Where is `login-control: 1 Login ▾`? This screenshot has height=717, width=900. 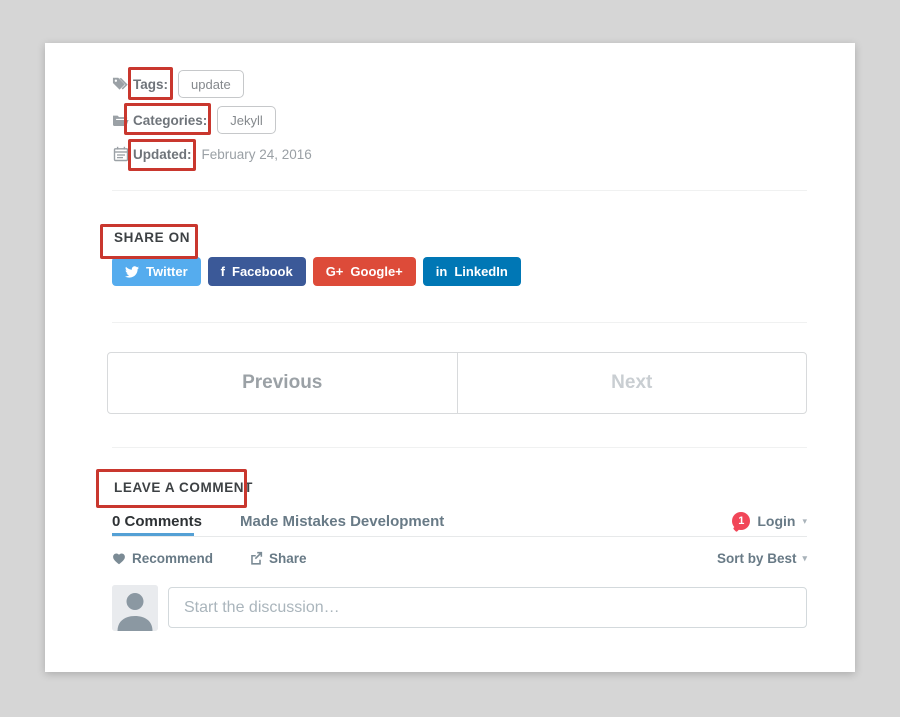
login-control: 1 Login ▾ is located at coordinates (769, 521).